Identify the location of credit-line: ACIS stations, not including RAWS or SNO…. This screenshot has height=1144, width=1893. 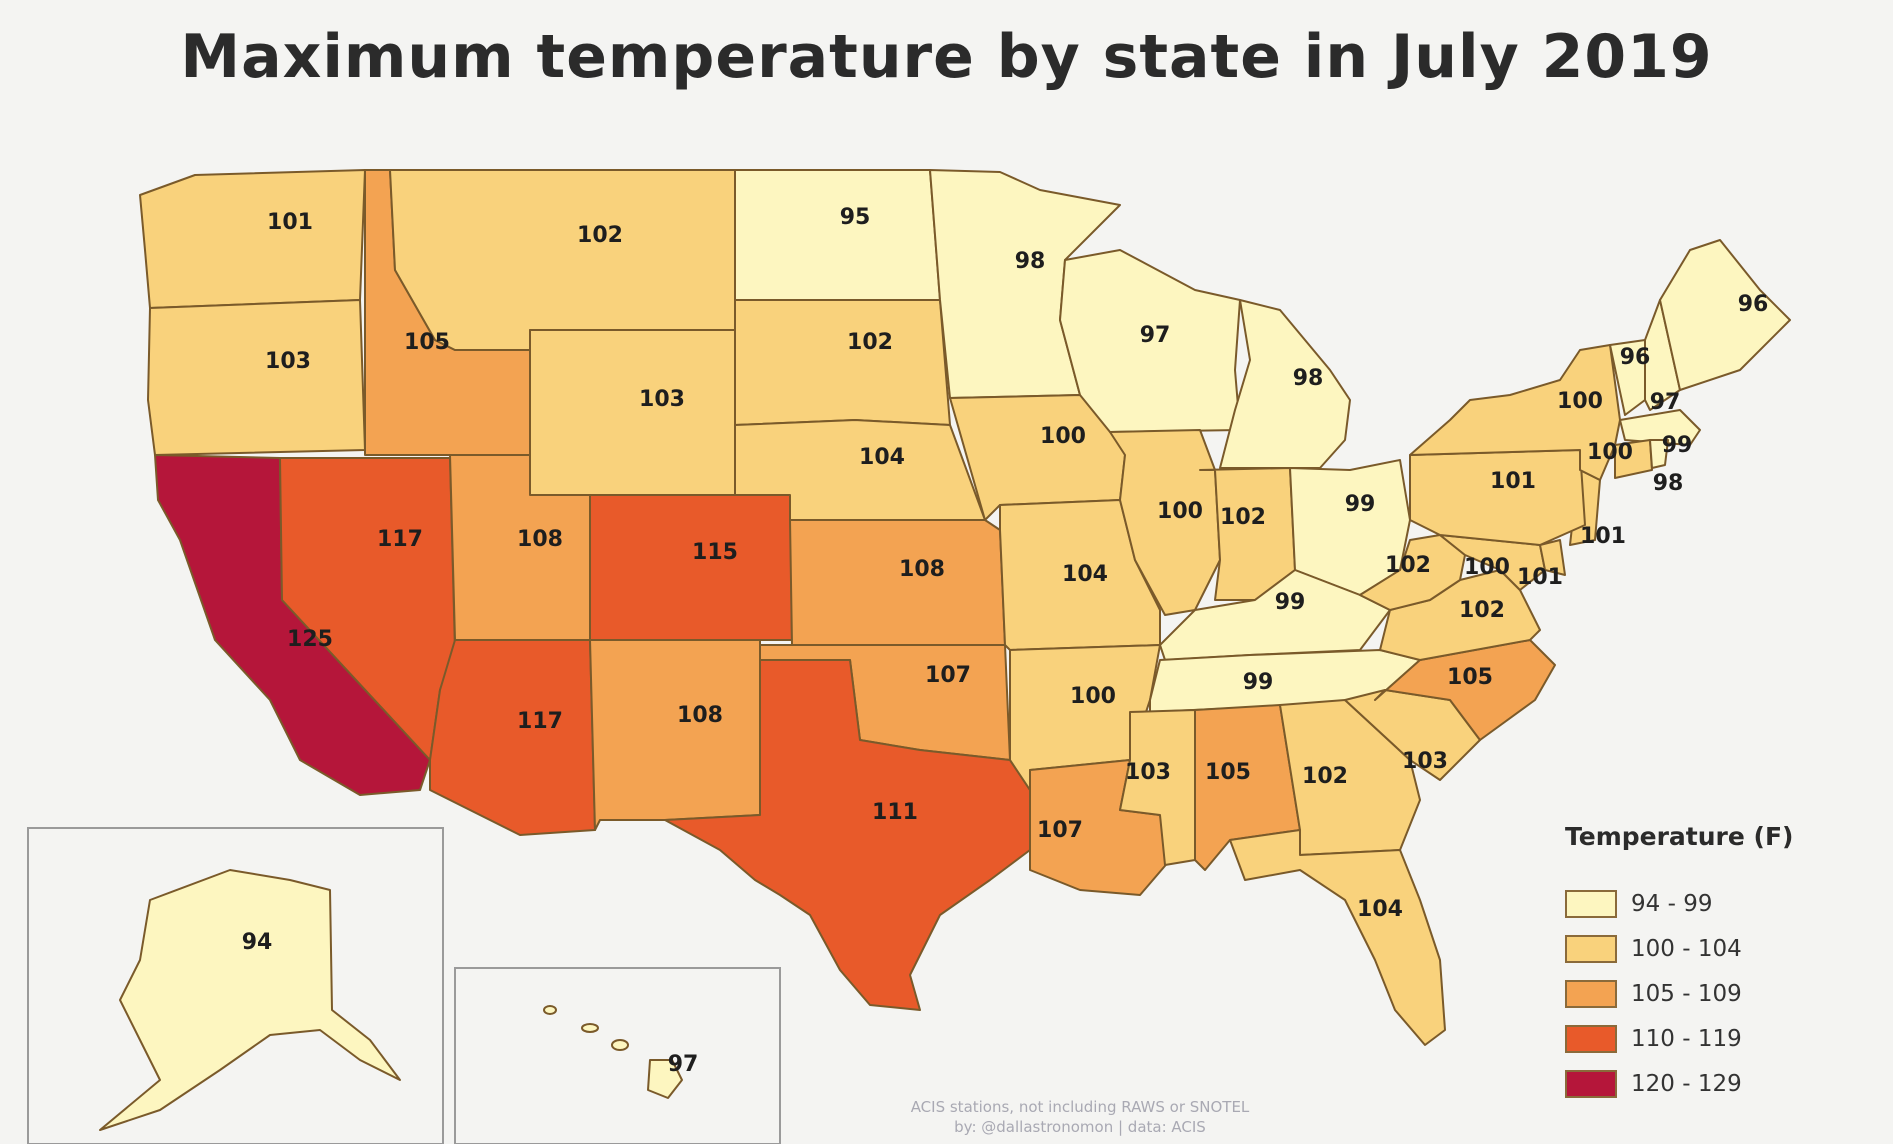
(1080, 1107).